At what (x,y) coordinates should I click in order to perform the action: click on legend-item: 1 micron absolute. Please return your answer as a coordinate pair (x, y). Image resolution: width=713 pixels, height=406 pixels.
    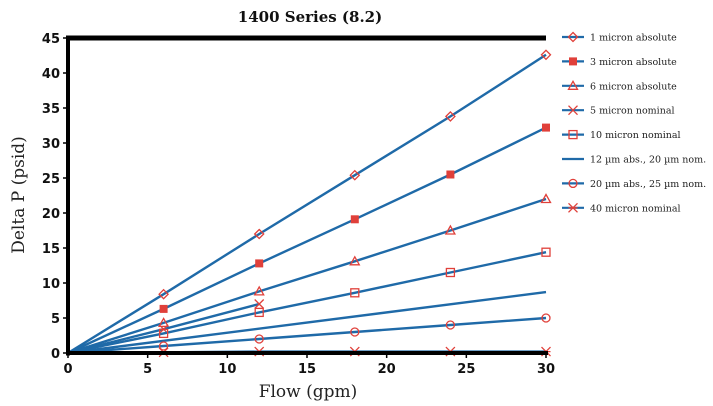
    Looking at the image, I should click on (619, 37).